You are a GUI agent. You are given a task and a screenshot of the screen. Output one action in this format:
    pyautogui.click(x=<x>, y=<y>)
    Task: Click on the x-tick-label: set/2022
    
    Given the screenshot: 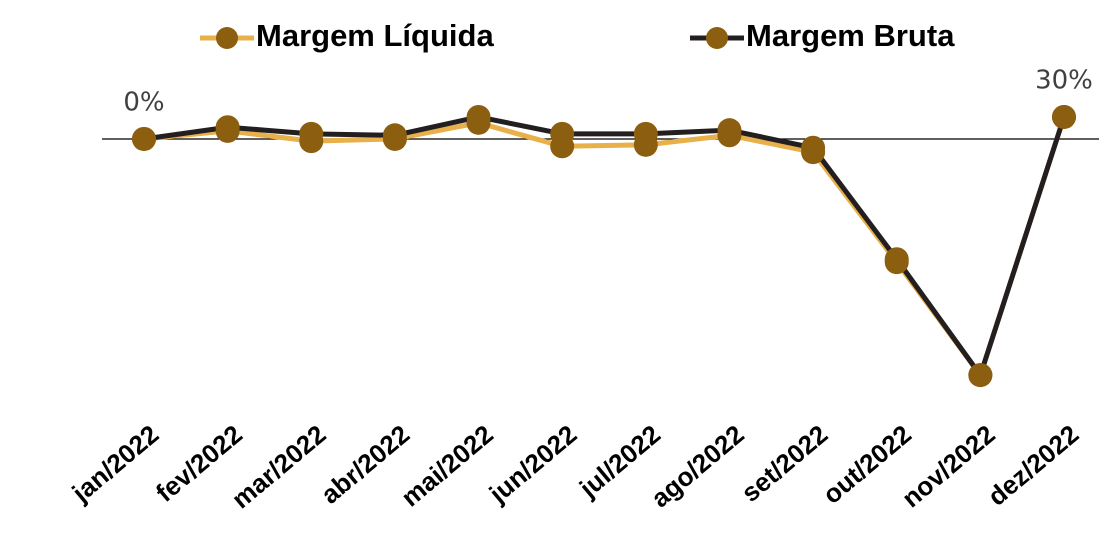 What is the action you would take?
    pyautogui.click(x=784, y=463)
    